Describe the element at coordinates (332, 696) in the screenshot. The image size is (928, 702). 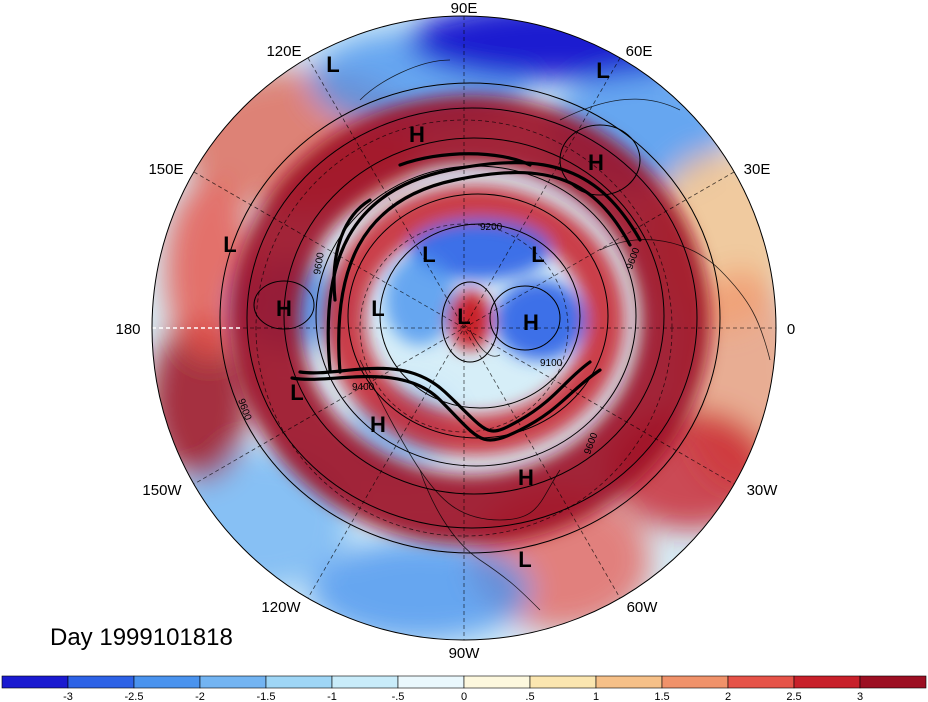
I see `colorbar-tick-label: -1` at that location.